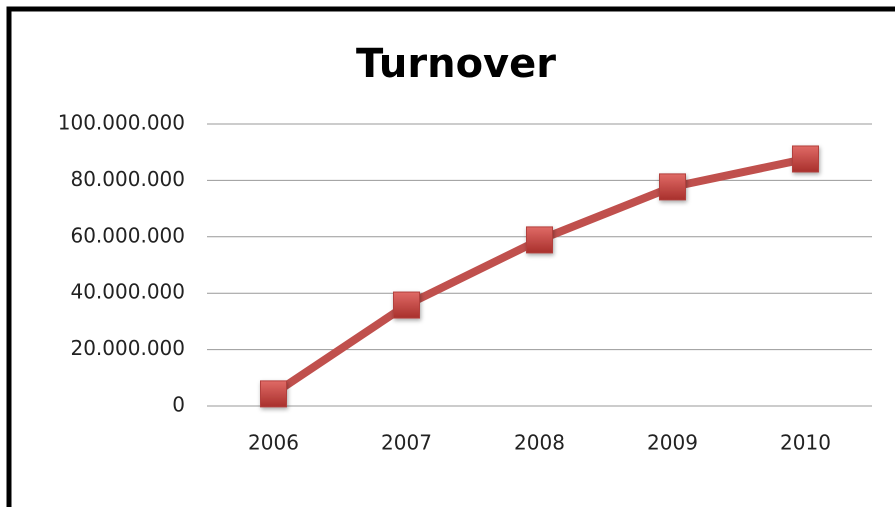 The height and width of the screenshot is (507, 895). What do you see at coordinates (121, 123) in the screenshot?
I see `y-tick-label: 100.000.000` at bounding box center [121, 123].